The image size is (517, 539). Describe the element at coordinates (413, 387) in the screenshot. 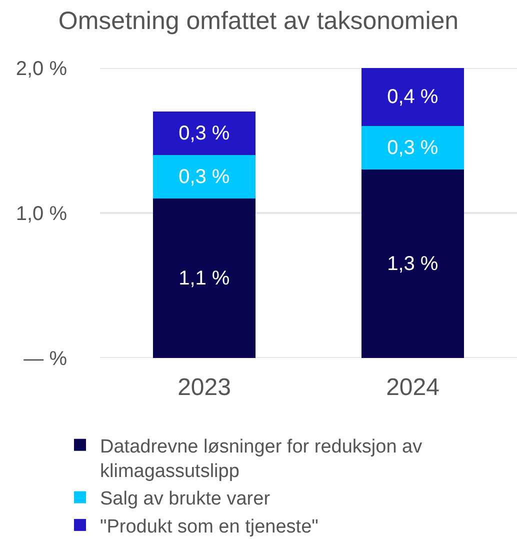

I see `x-tick-label: 2024` at that location.